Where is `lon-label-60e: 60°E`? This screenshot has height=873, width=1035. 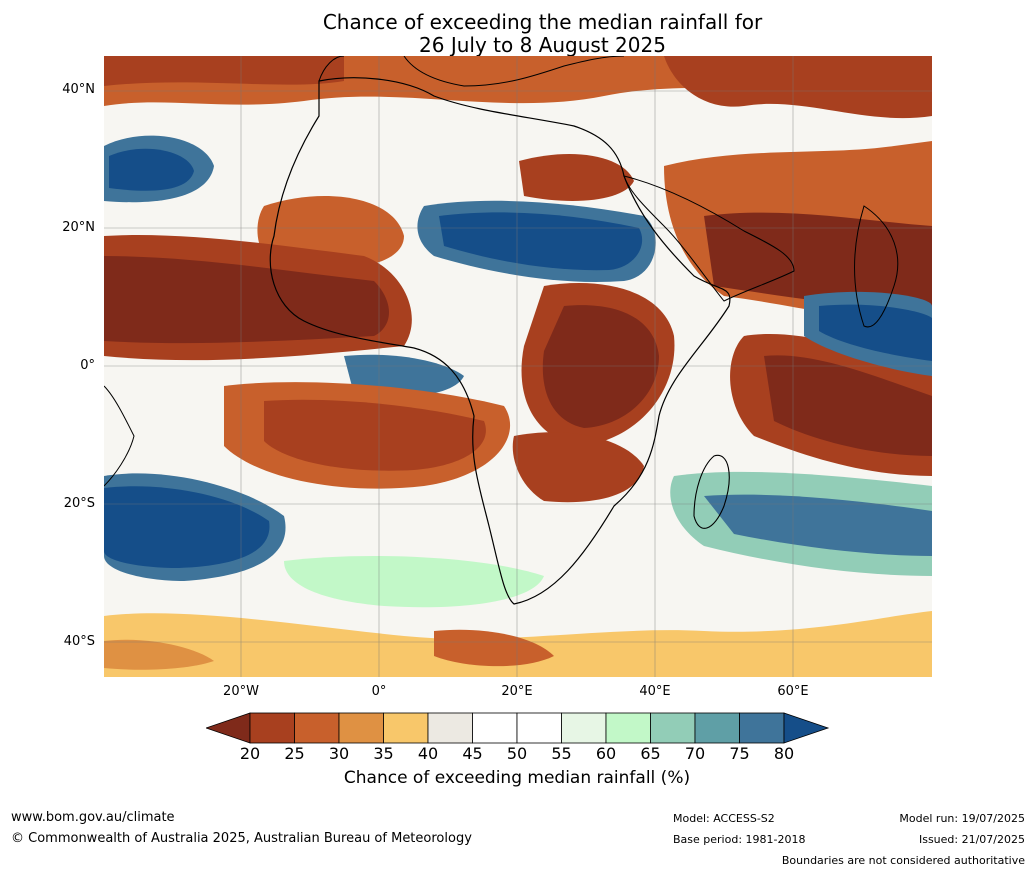 lon-label-60e: 60°E is located at coordinates (793, 691).